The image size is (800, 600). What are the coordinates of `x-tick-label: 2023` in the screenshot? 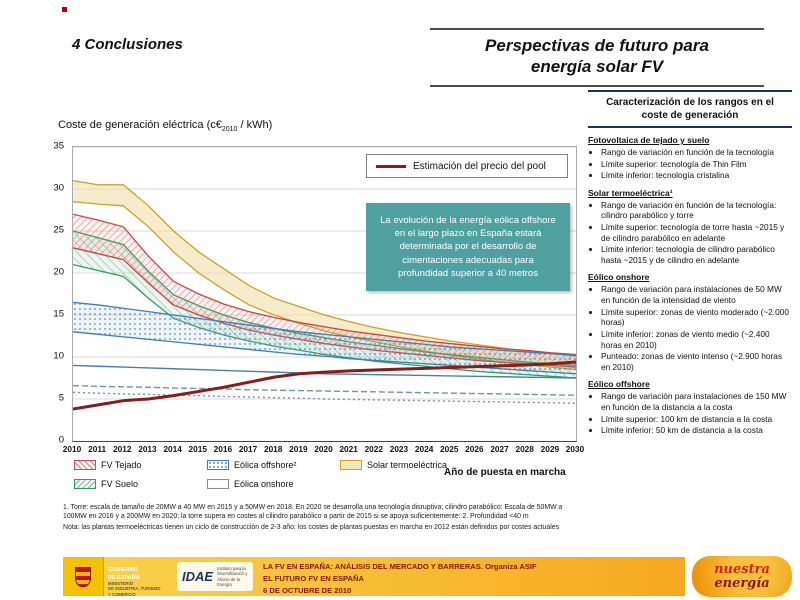 It's located at (399, 449).